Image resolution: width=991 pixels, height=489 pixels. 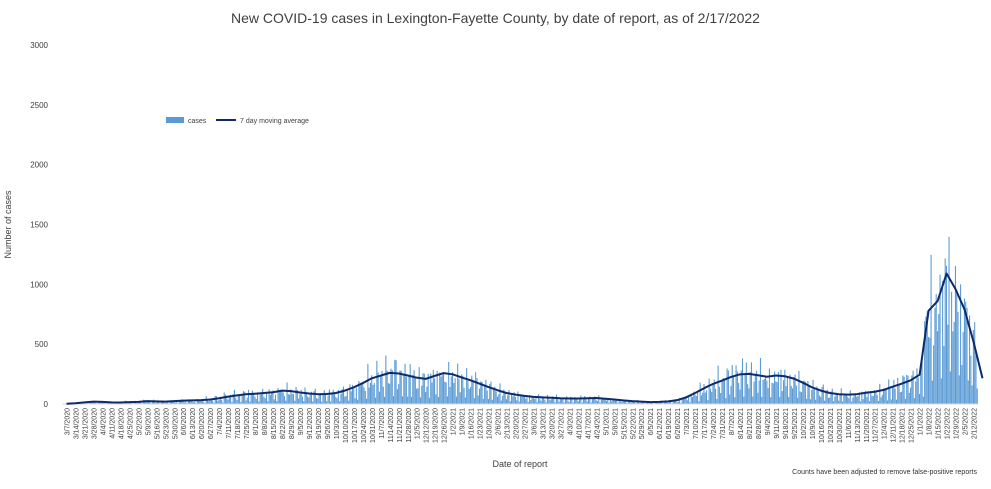 What do you see at coordinates (768, 421) in the screenshot?
I see `x-tick-label: 9/4/2021` at bounding box center [768, 421].